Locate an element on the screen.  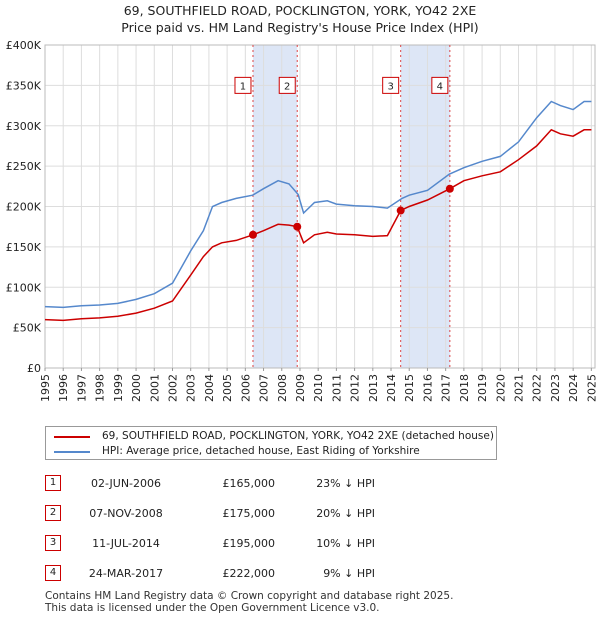
transaction-price: £195,000 is located at coordinates (249, 543).